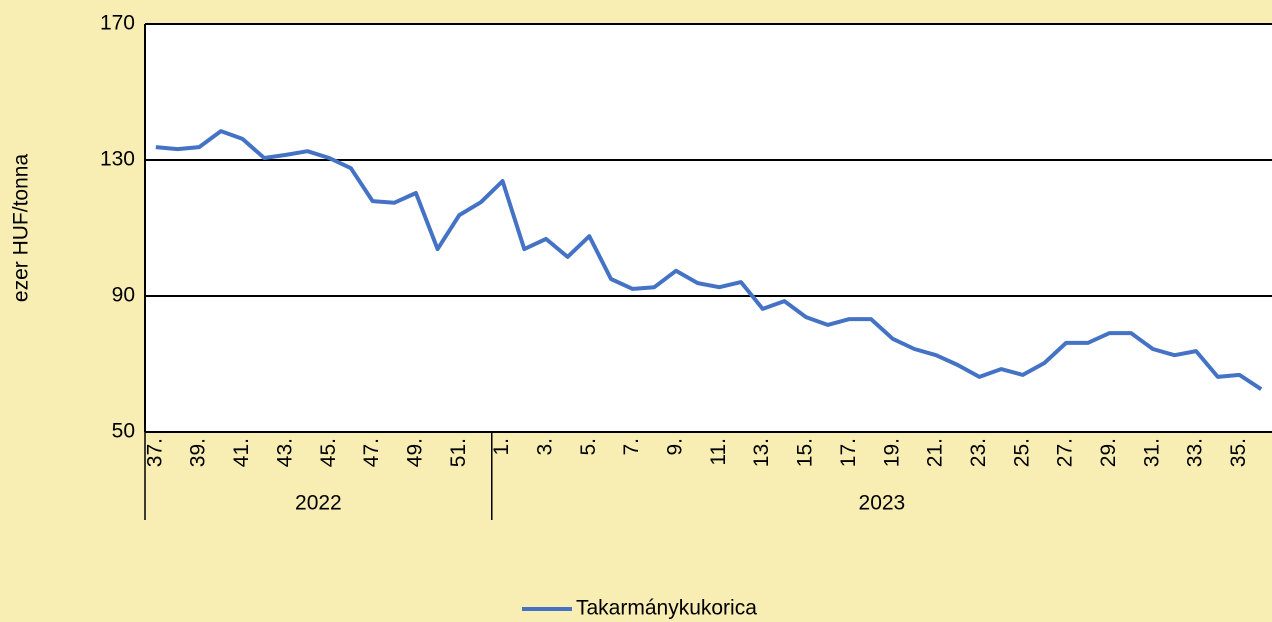 Image resolution: width=1272 pixels, height=622 pixels. What do you see at coordinates (328, 452) in the screenshot?
I see `x-tick-label: 45.` at bounding box center [328, 452].